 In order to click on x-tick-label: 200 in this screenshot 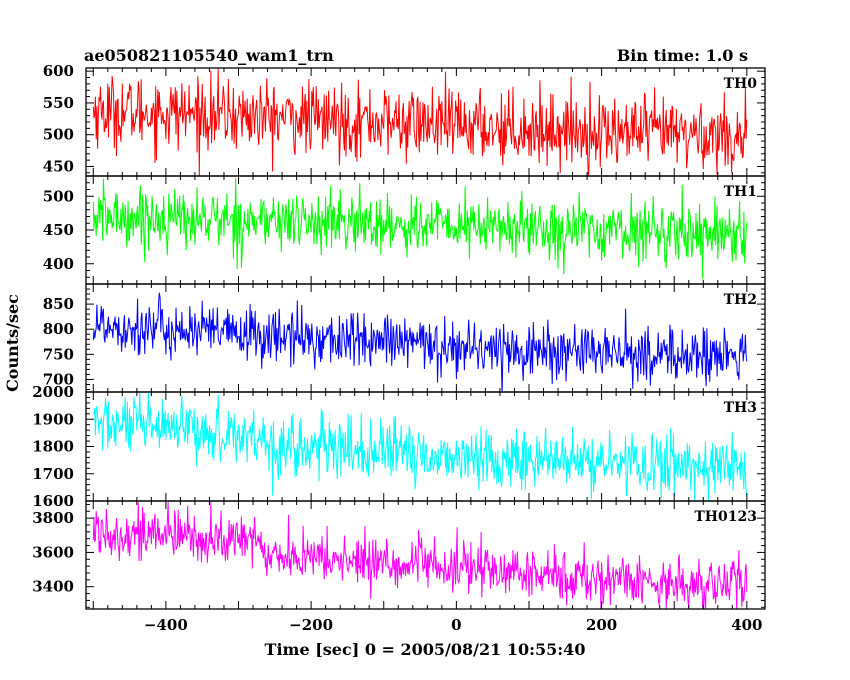, I will do `click(601, 625)`.